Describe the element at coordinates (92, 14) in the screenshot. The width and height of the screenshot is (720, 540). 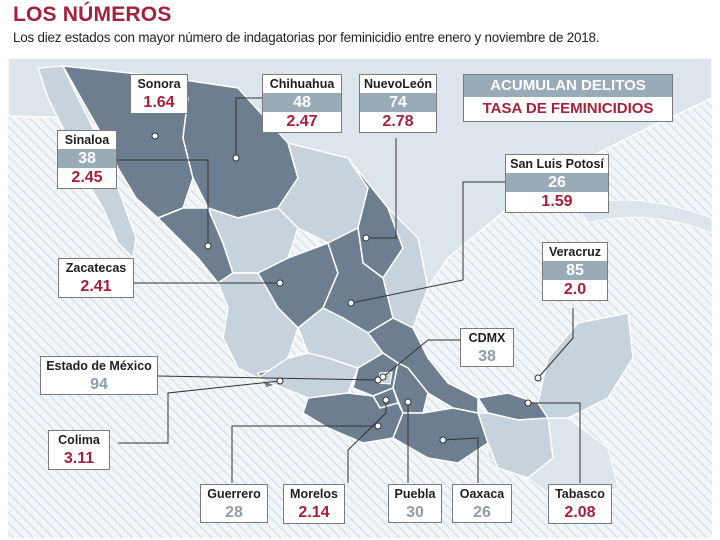
I see `page-title: LOS NÚMEROS` at that location.